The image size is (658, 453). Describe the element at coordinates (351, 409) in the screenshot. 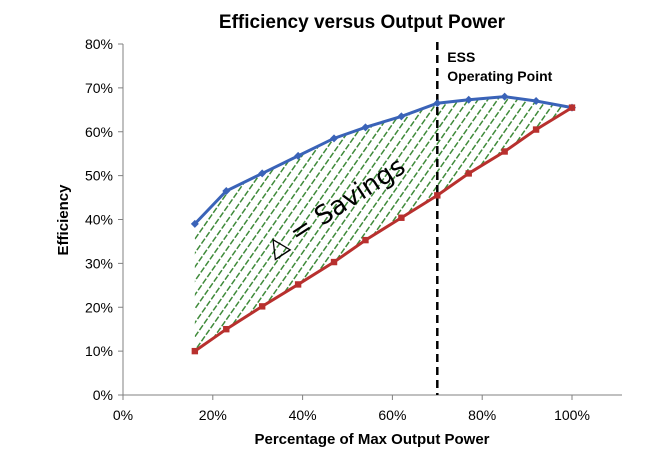

I see `x-ticks: 0% 20% 40% 60% 80% 100%` at that location.